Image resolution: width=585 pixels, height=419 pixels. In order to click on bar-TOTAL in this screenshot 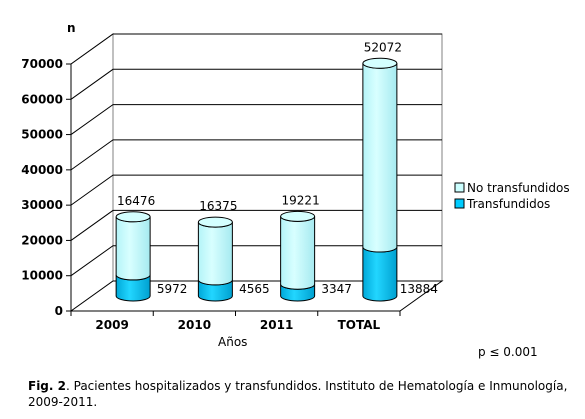, I will do `click(380, 179)`.